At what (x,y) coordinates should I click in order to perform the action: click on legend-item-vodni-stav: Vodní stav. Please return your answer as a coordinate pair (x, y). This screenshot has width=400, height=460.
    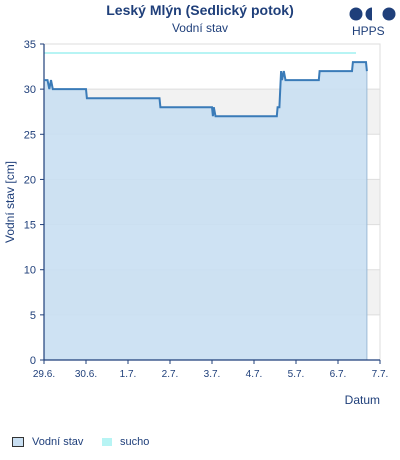
    Looking at the image, I should click on (47, 442).